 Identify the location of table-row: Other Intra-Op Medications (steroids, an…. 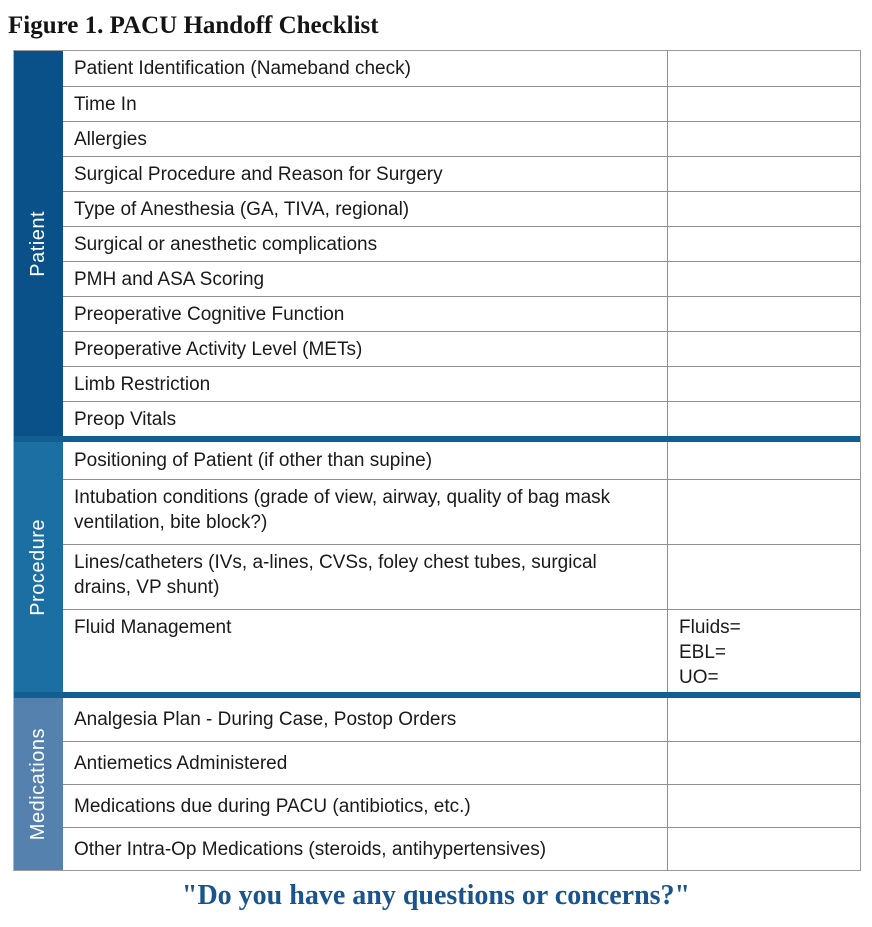
(461, 848).